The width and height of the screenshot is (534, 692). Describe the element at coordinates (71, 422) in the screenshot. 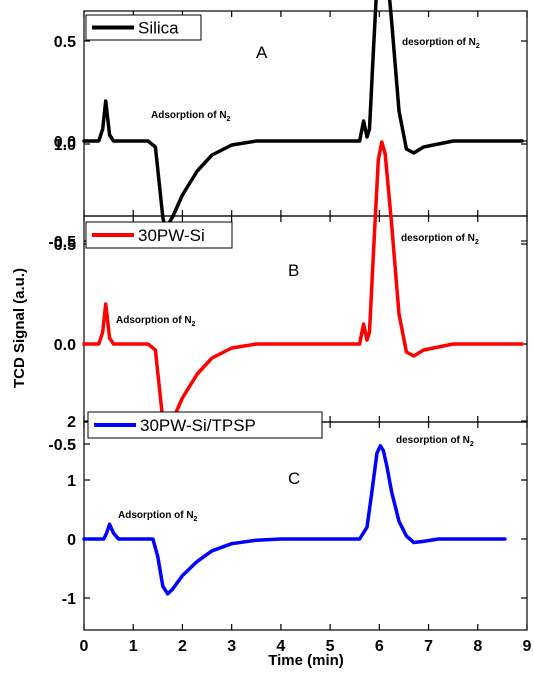

I see `y-tick-label: 2` at that location.